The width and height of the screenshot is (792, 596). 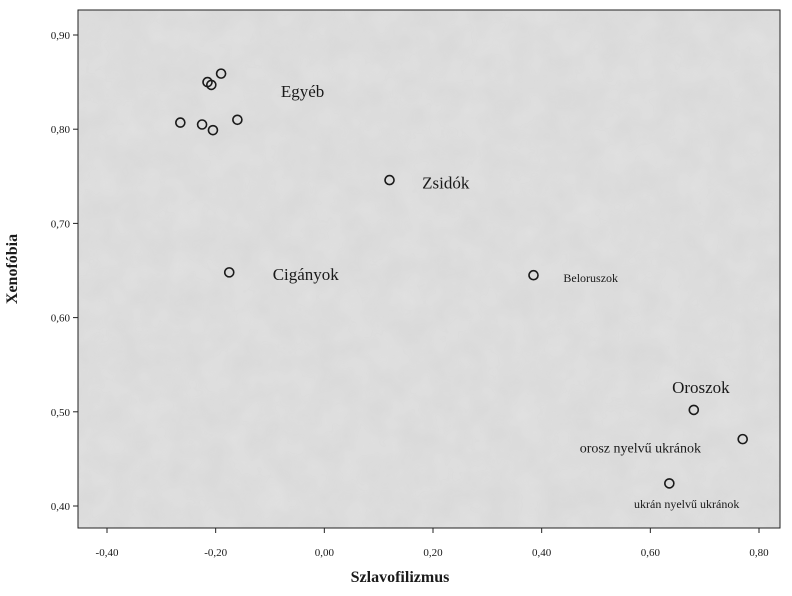 I want to click on point-label: orosz nyelvű ukránok, so click(x=640, y=448).